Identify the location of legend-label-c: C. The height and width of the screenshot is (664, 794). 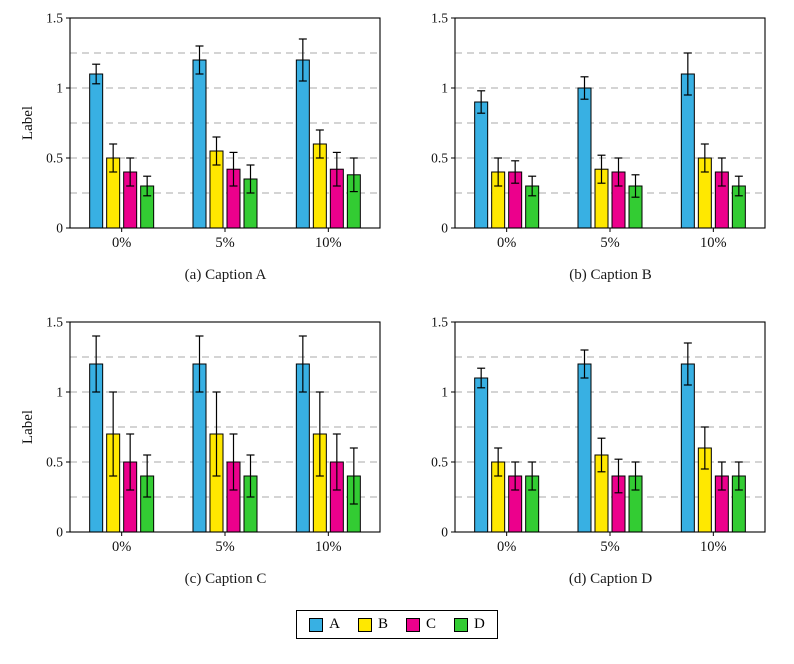
(431, 624).